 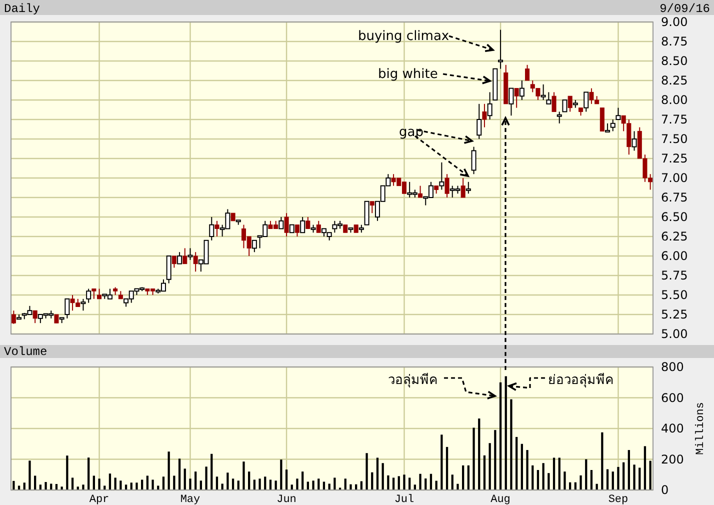 I want to click on annotation: gap, so click(x=411, y=132).